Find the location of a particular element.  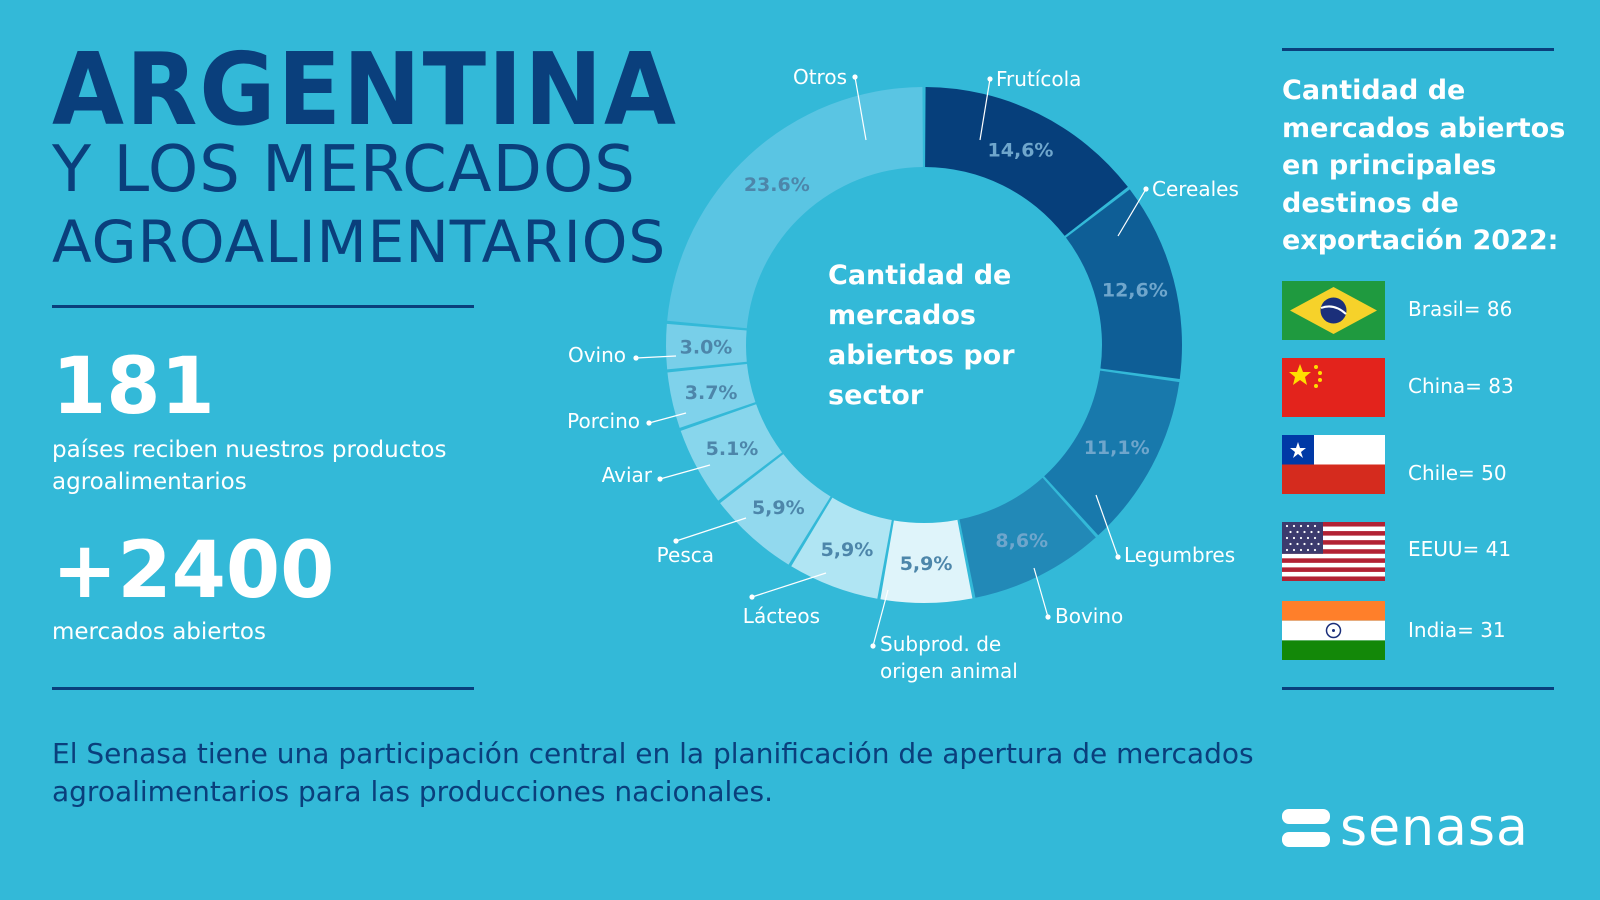

india-flag-icon is located at coordinates (1333, 630).